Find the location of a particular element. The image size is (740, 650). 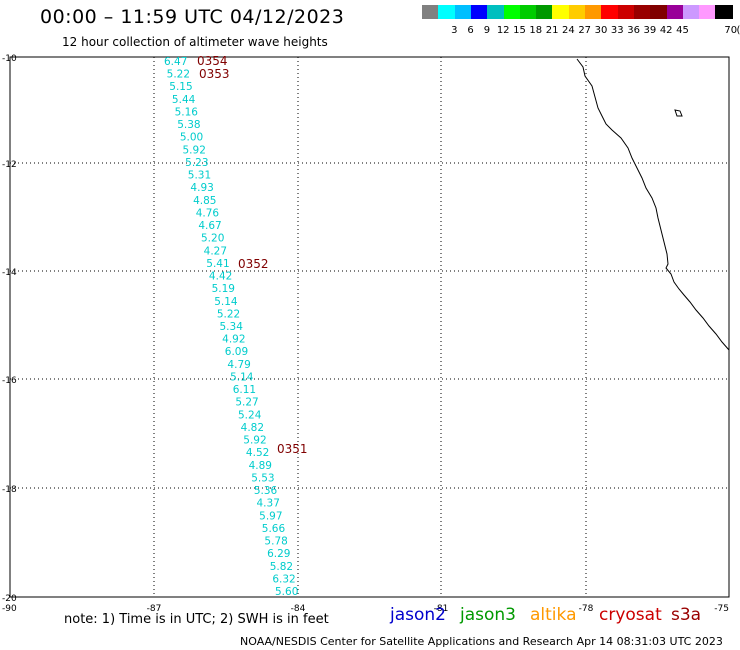

track-time-label: 0351 is located at coordinates (292, 449).